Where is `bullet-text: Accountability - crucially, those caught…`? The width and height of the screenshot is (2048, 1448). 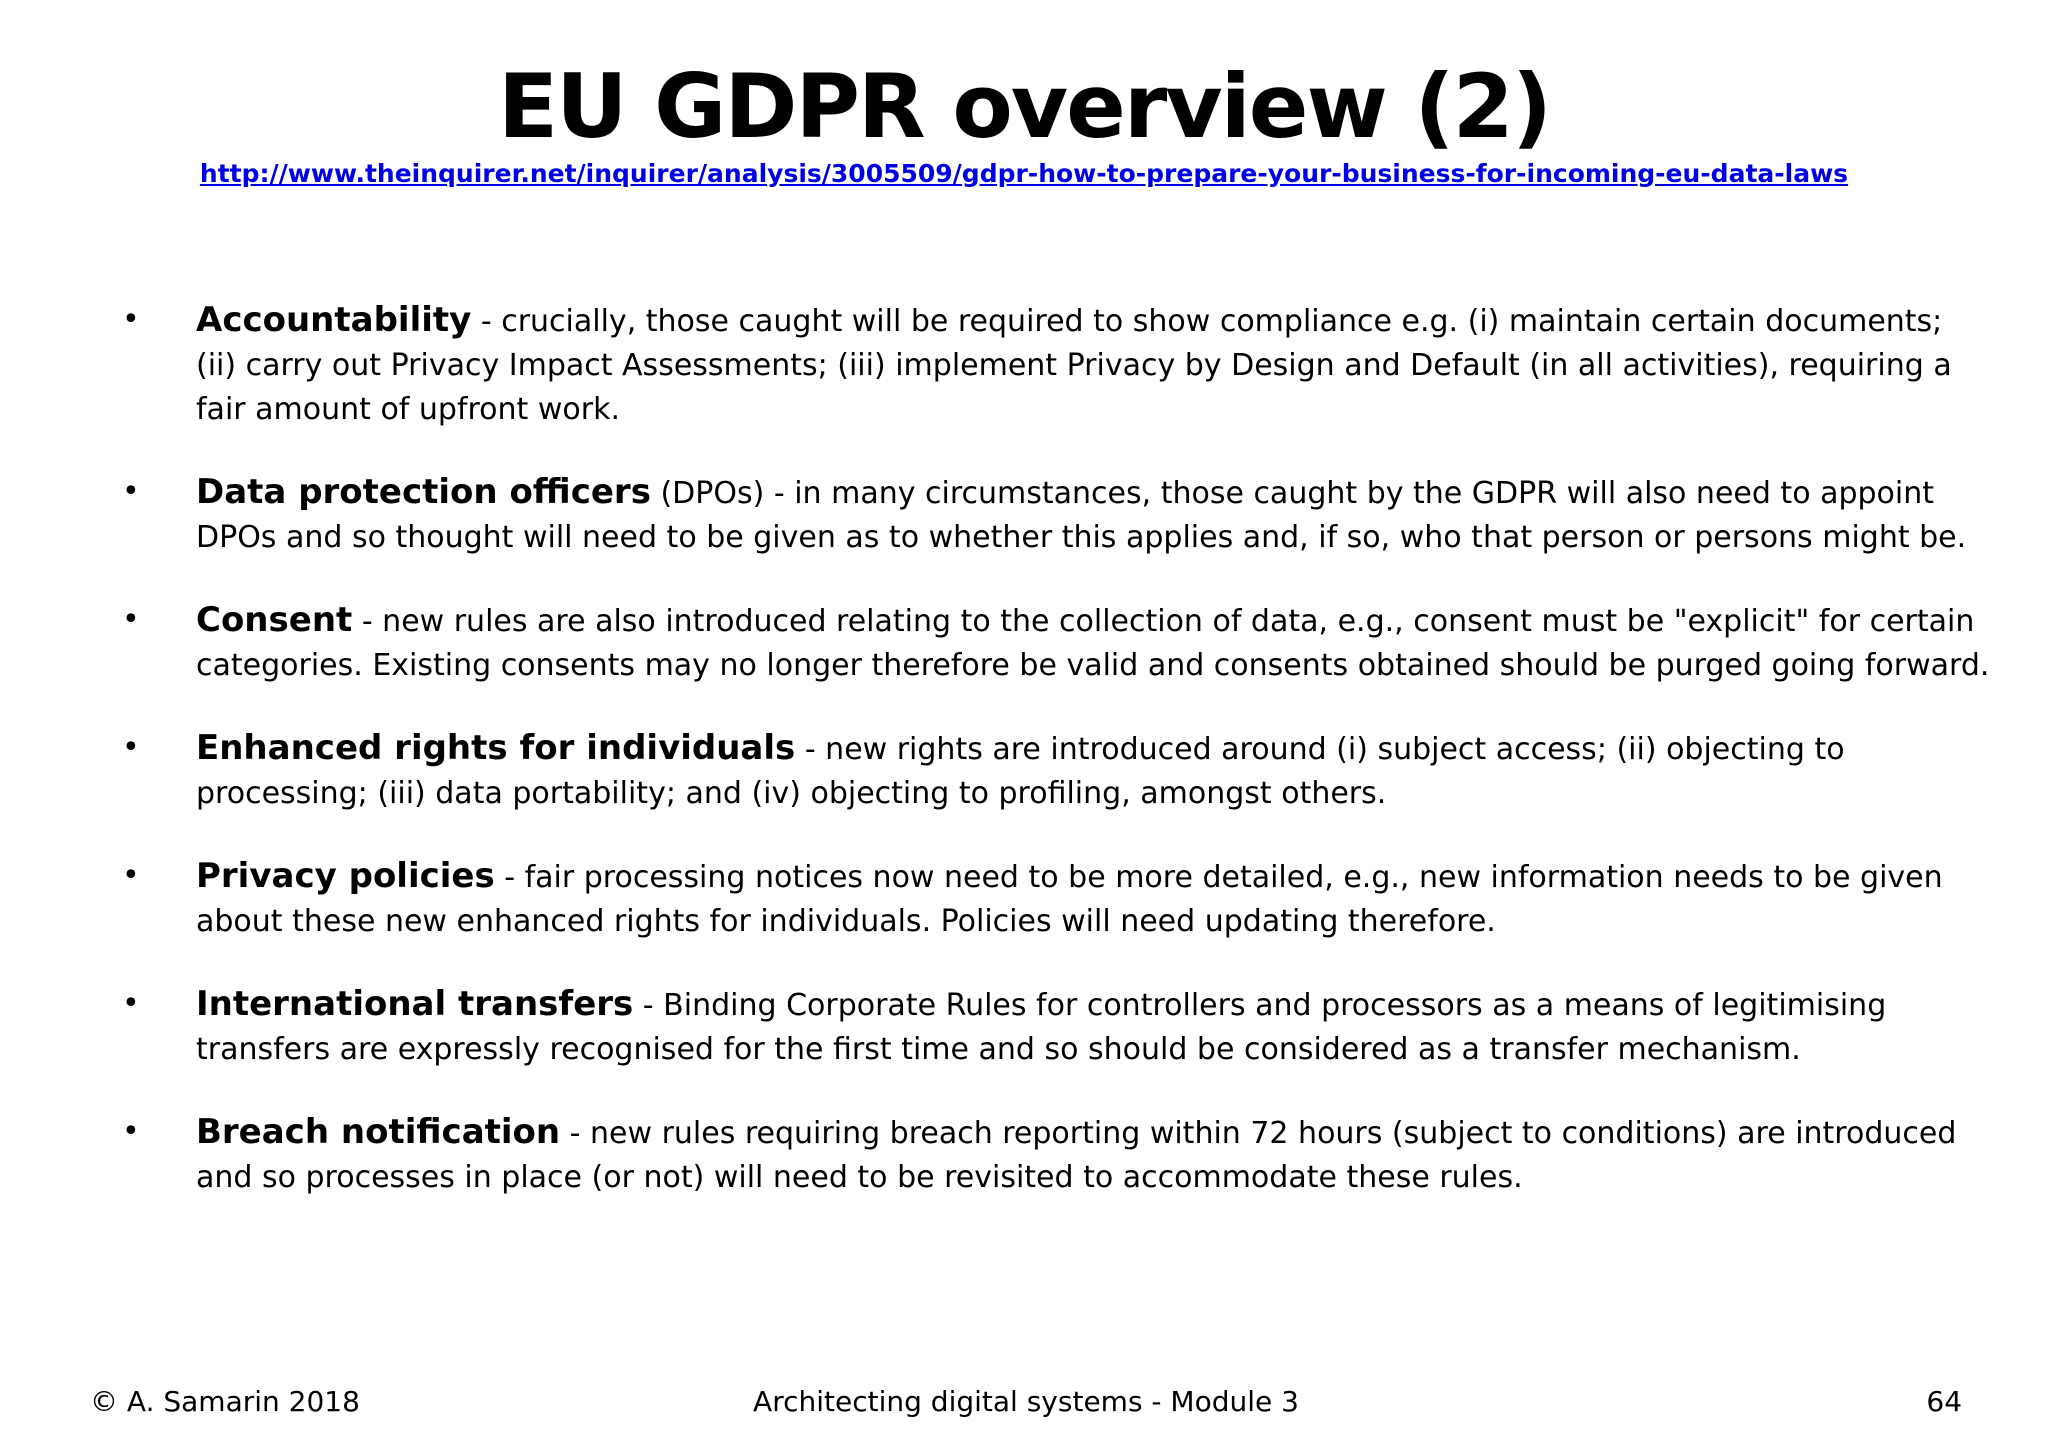 bullet-text: Accountability - crucially, those caught… is located at coordinates (1093, 365).